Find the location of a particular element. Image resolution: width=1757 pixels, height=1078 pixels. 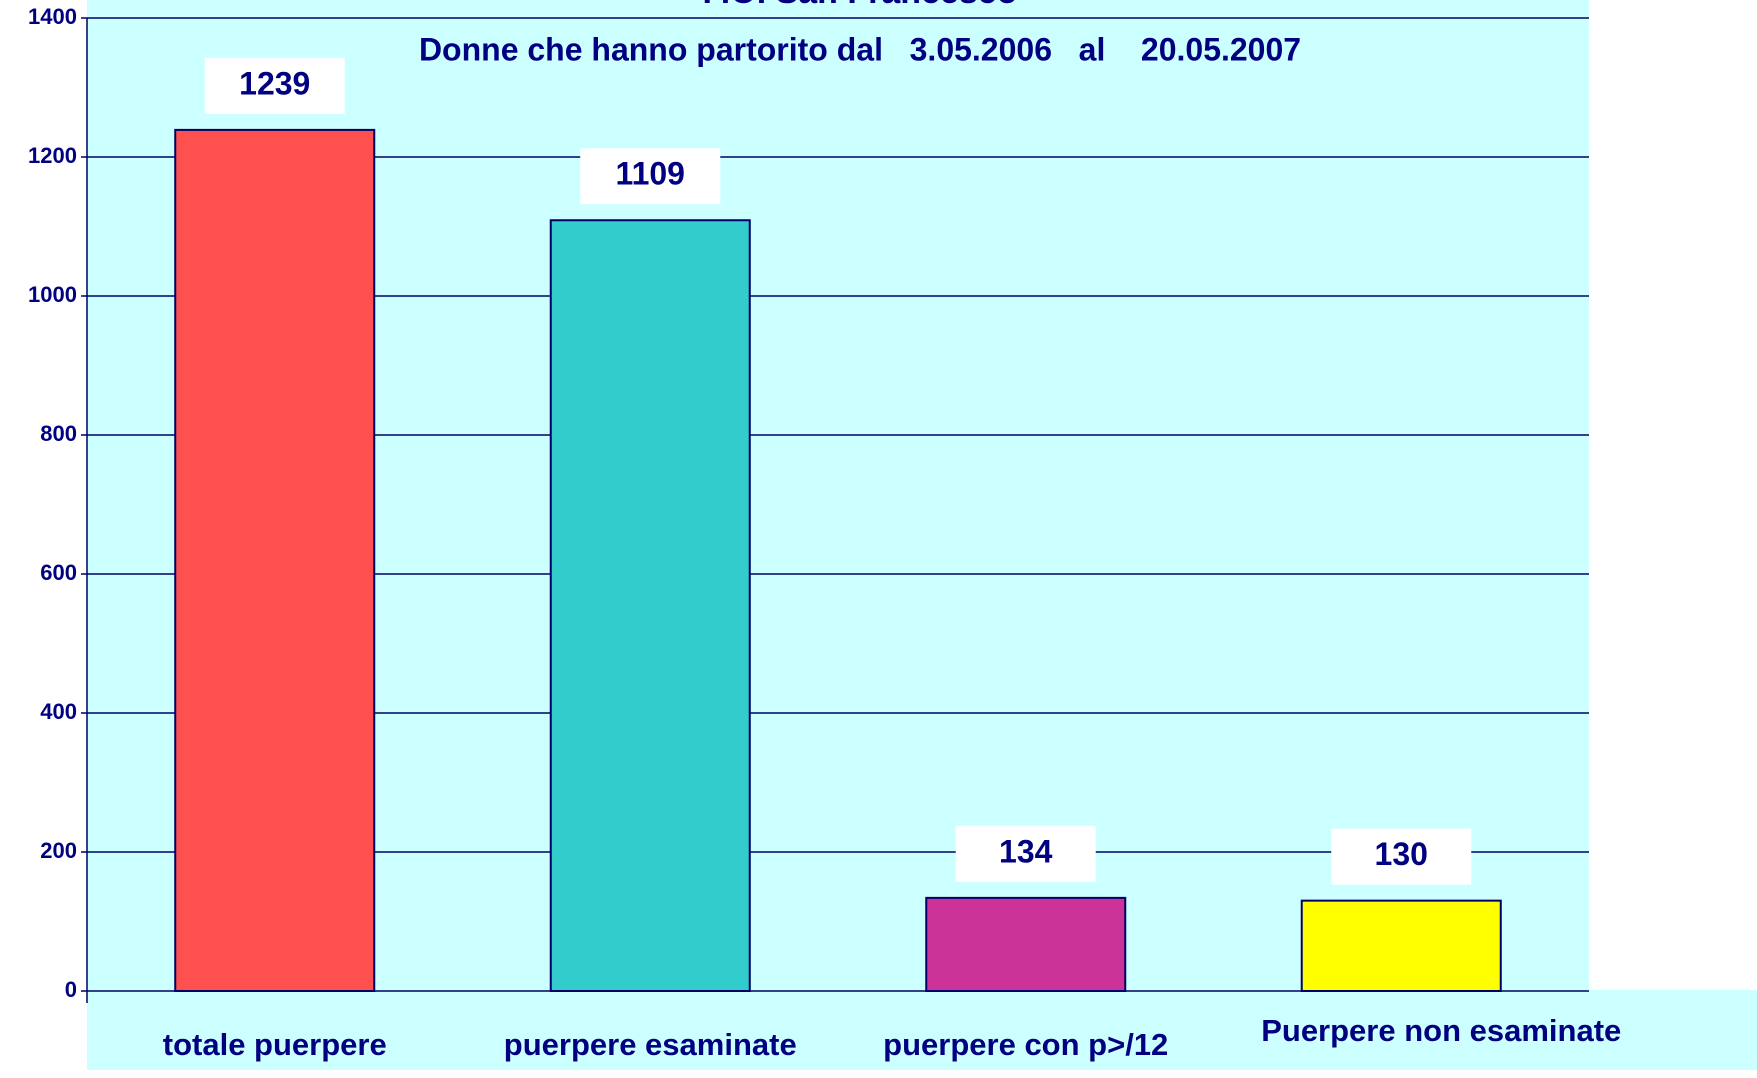

value-label: 1109 is located at coordinates (650, 174).